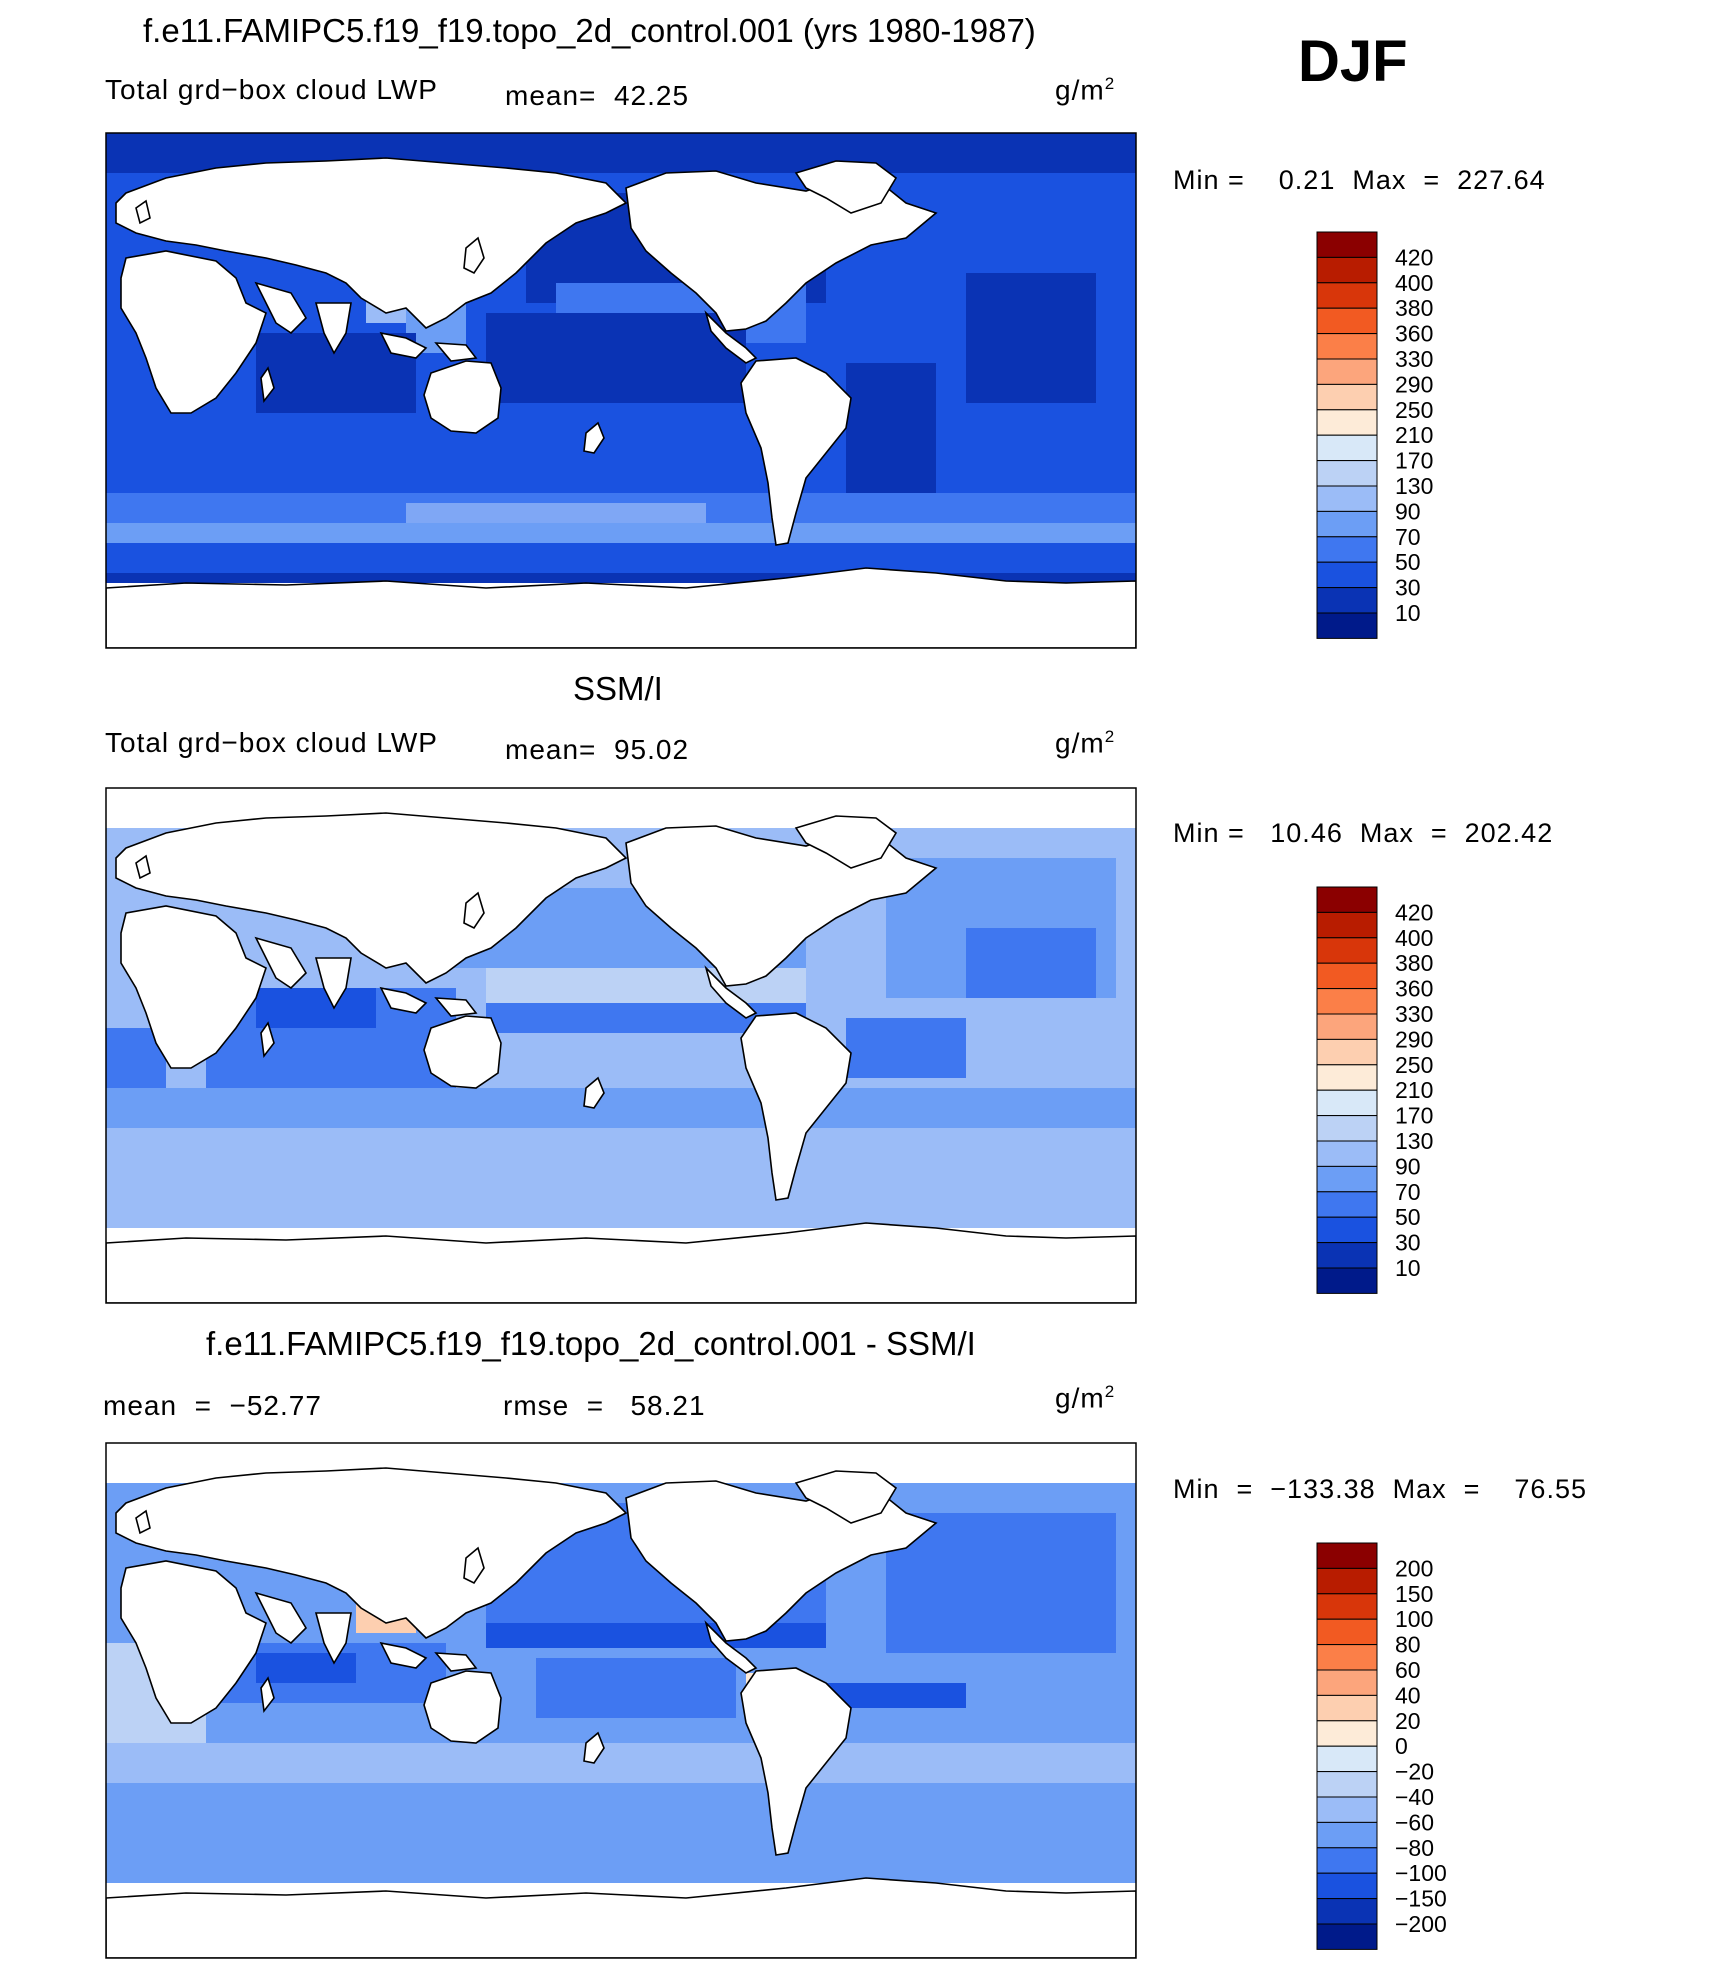 The image size is (1710, 1969). I want to click on panel-2-minmax: Min = 10.46 Max = 202.42, so click(1363, 833).